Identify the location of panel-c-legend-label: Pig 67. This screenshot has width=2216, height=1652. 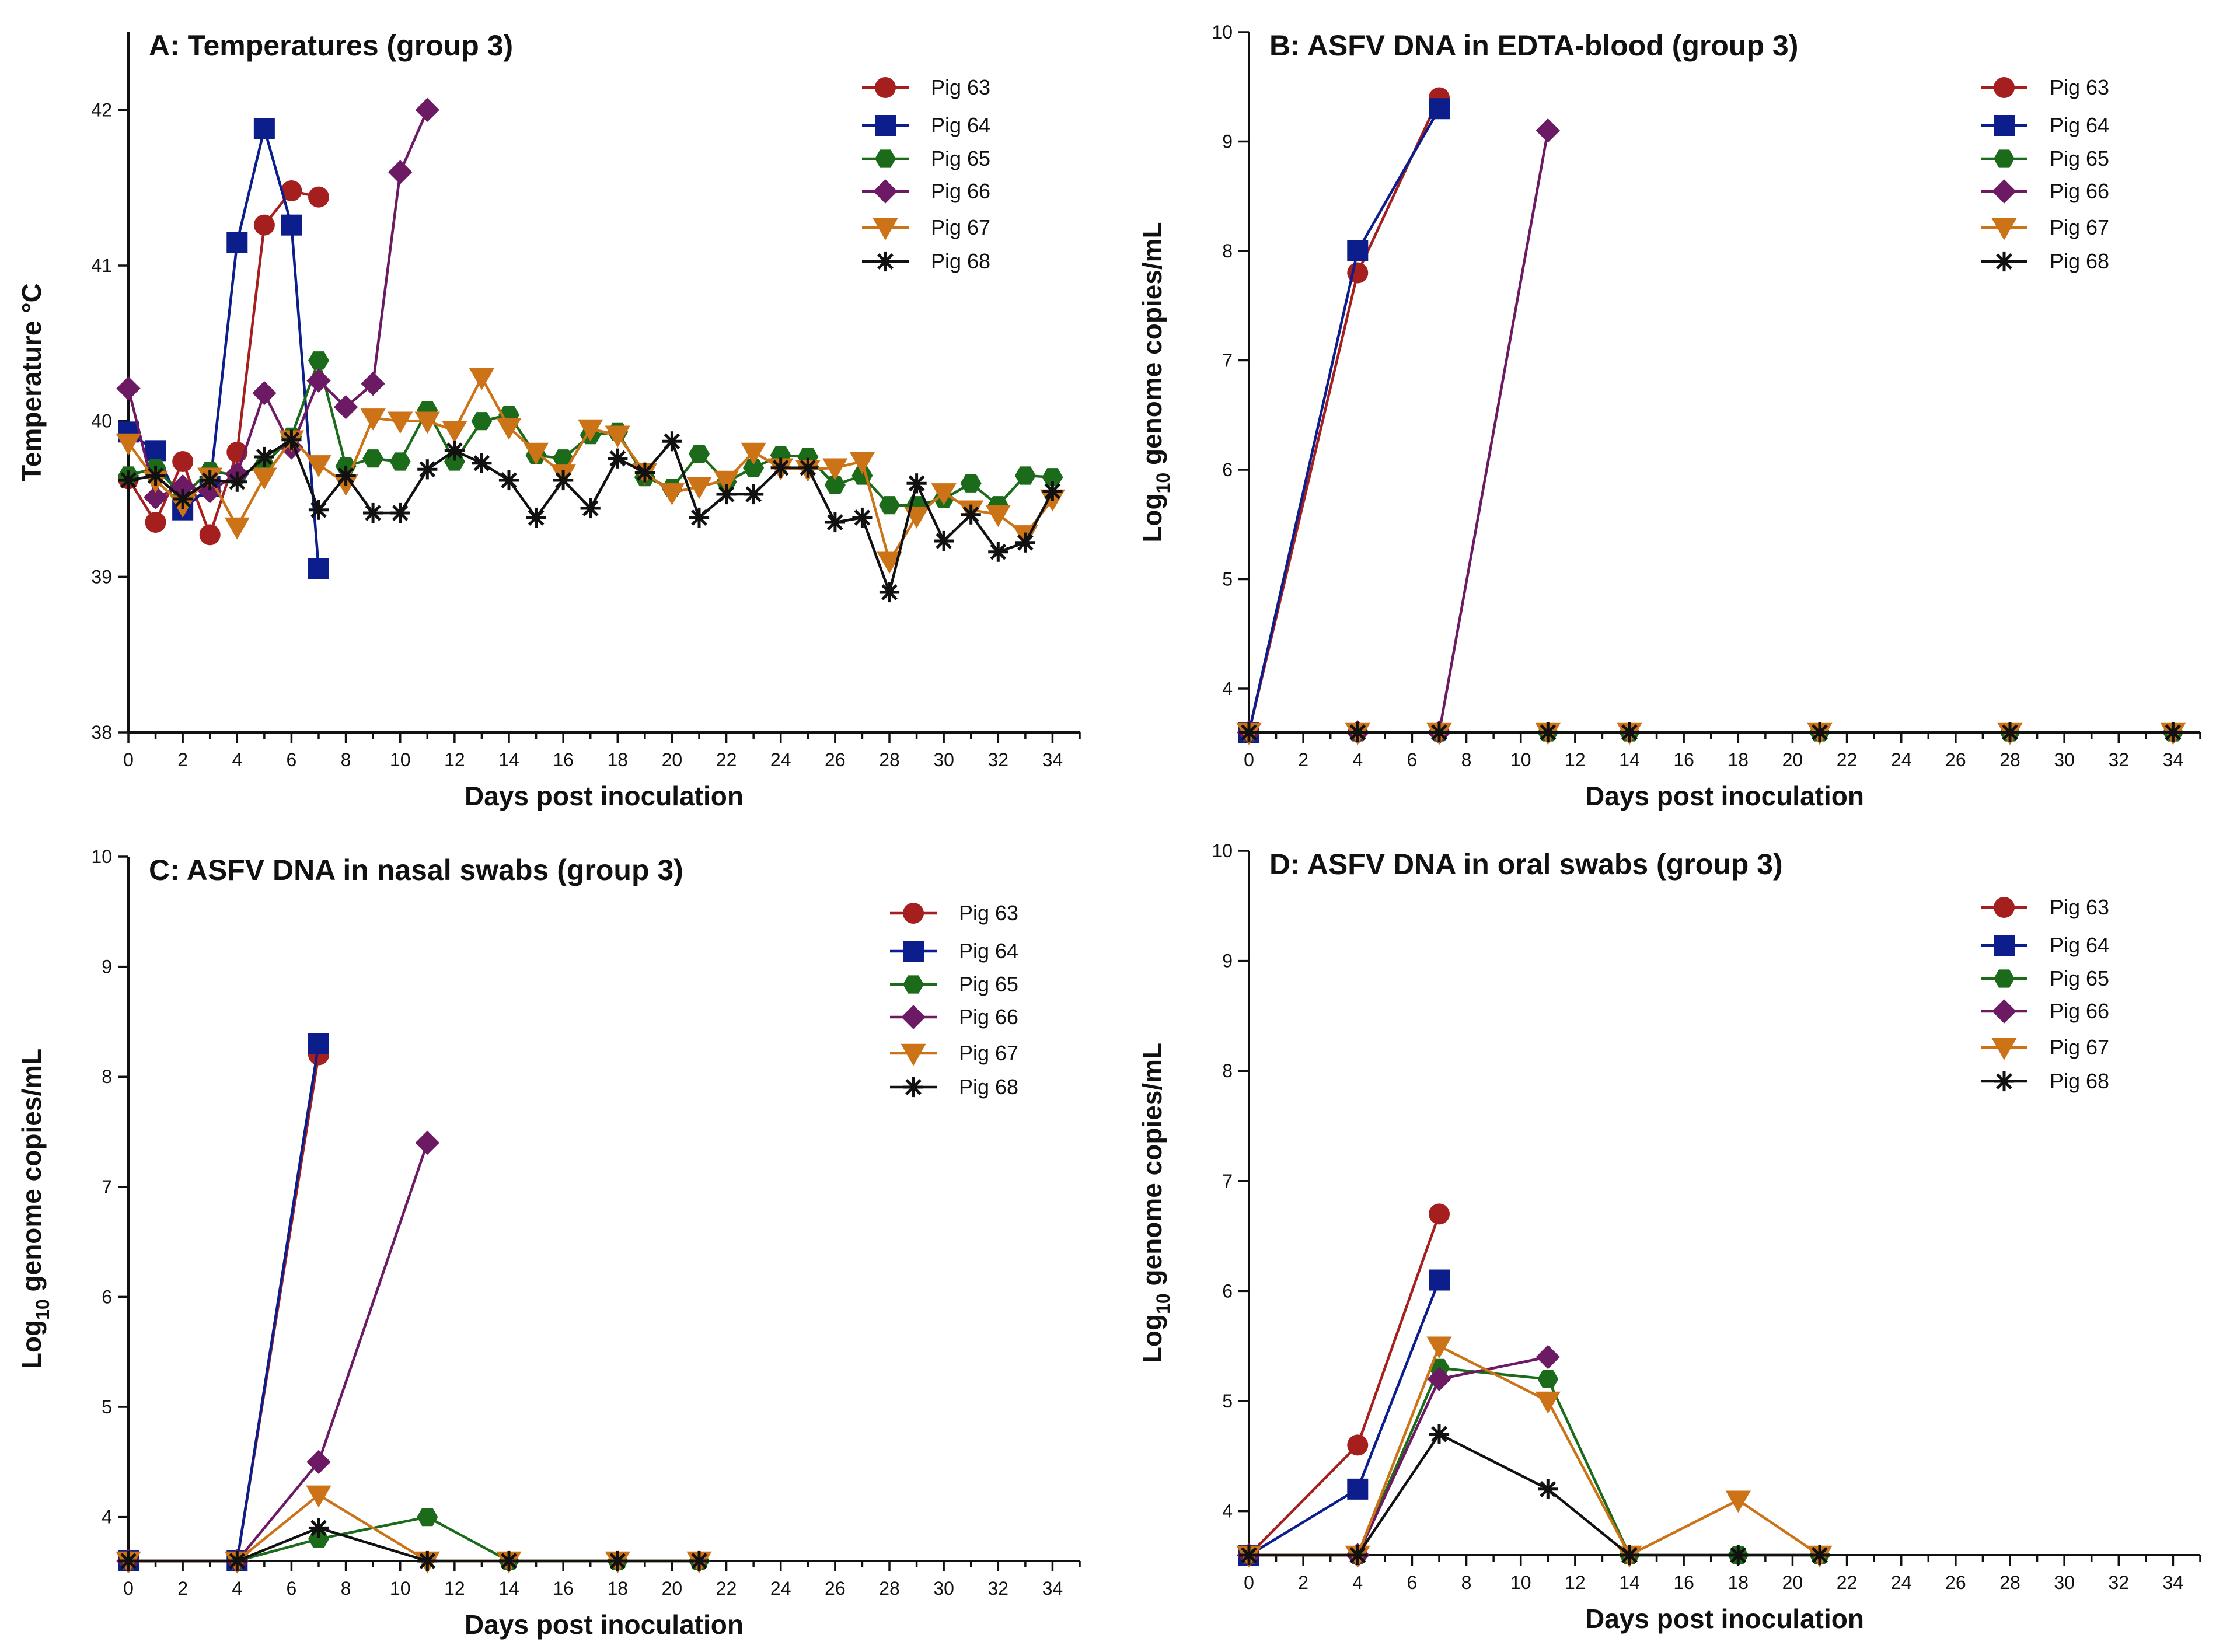
(988, 1053).